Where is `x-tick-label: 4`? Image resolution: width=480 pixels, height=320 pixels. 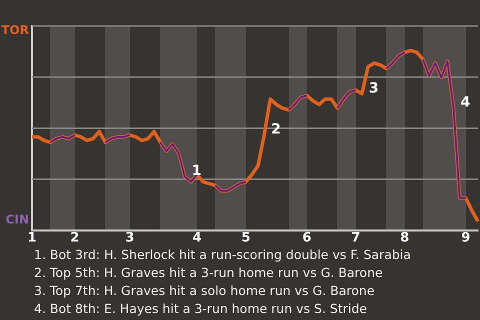
x-tick-label: 4 is located at coordinates (197, 238).